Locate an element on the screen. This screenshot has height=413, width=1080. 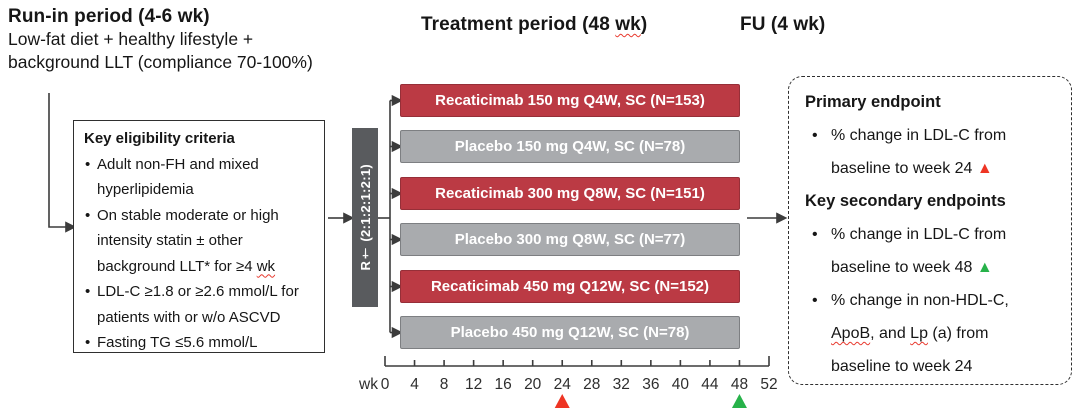
placebo-arm-bar: Placebo 300 mg Q8W, SC (N=77) is located at coordinates (570, 239).